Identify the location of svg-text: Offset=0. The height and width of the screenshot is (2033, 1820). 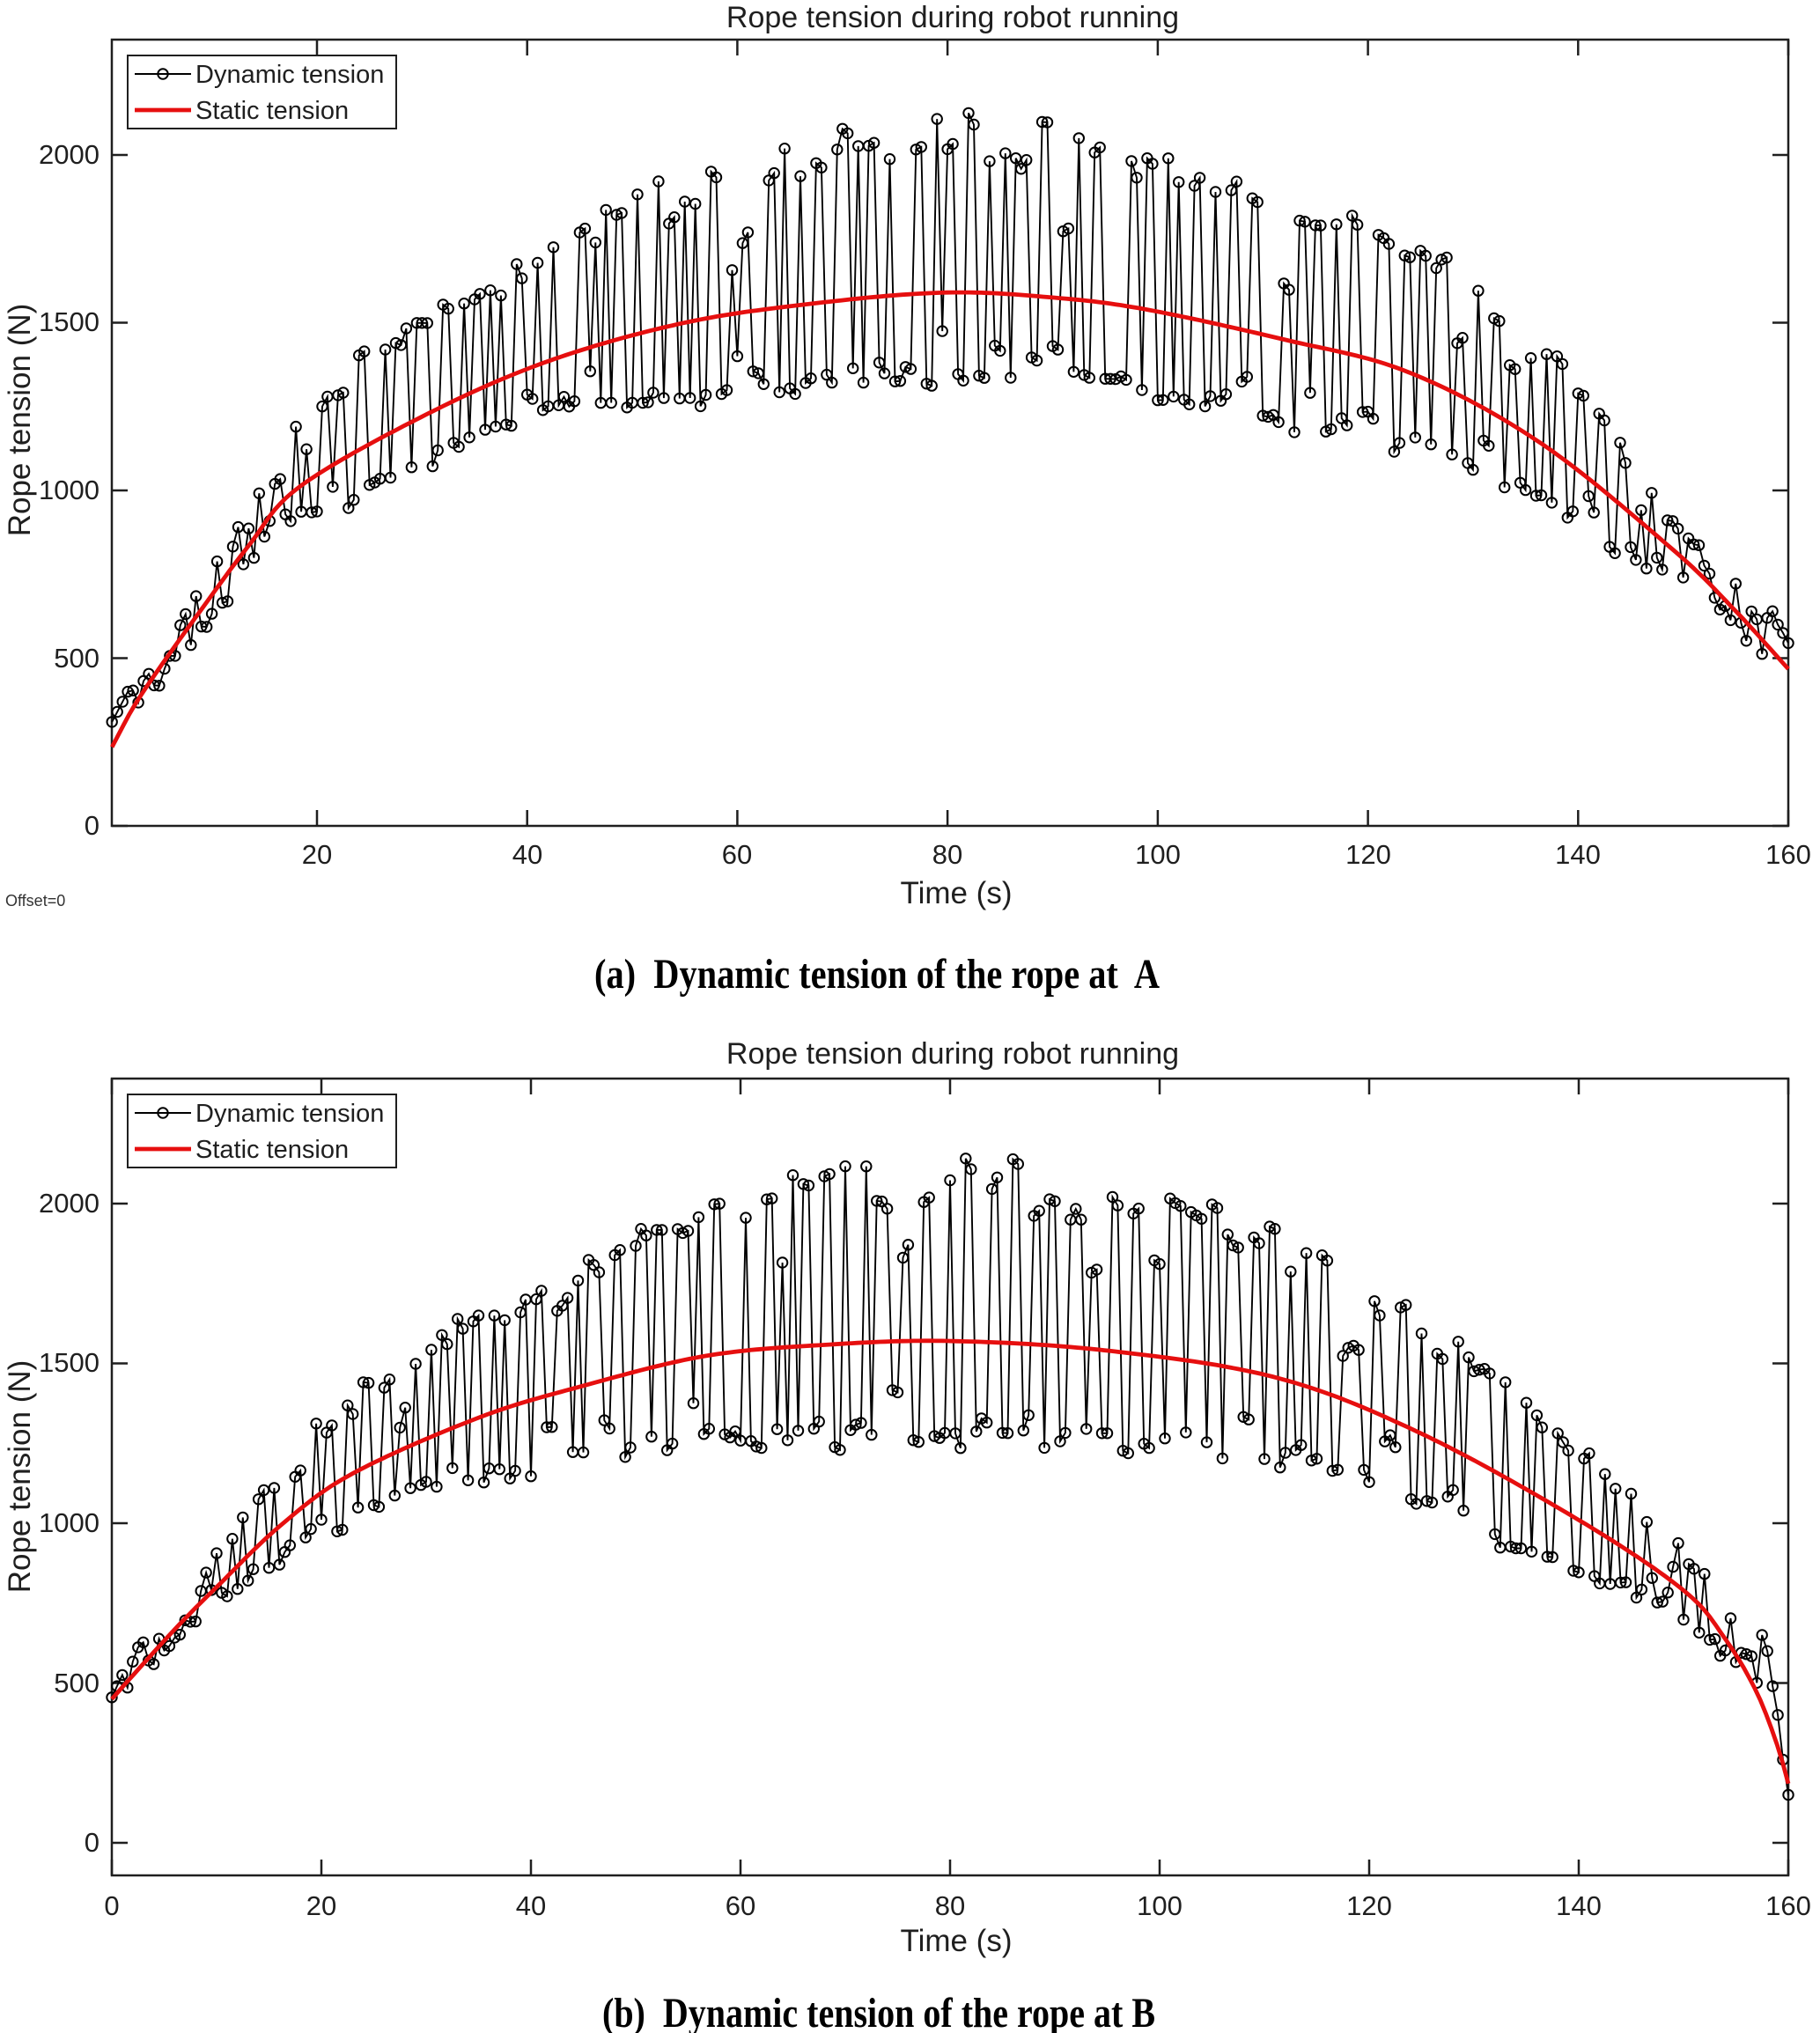
(35, 901).